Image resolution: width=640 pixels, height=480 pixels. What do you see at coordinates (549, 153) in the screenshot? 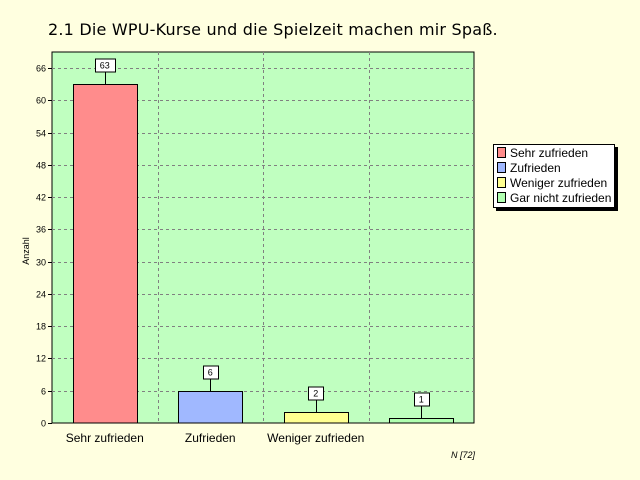
I see `legend-label: Sehr zufrieden` at bounding box center [549, 153].